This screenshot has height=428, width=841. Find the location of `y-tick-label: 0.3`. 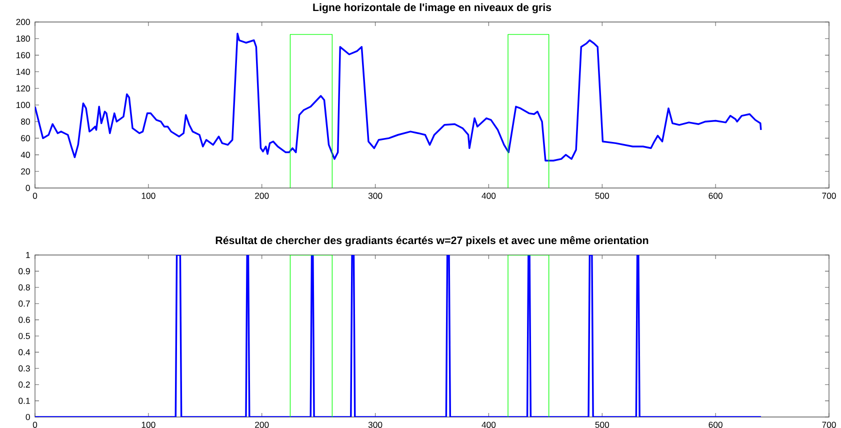

y-tick-label: 0.3 is located at coordinates (24, 368).